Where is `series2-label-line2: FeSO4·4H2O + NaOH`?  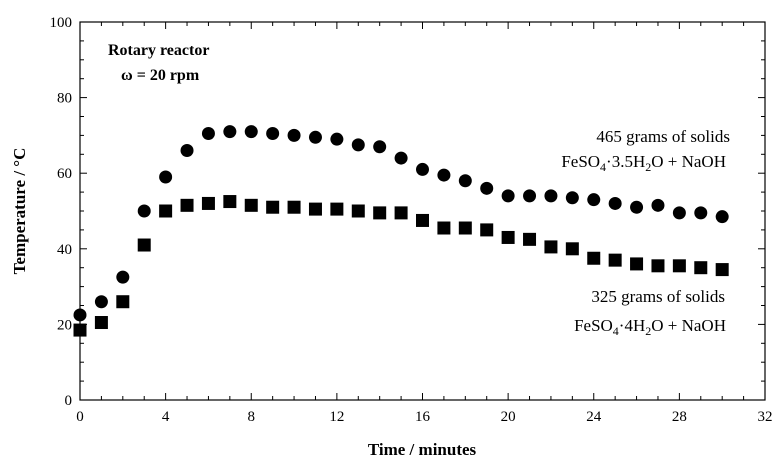
series2-label-line2: FeSO4·4H2O + NaOH is located at coordinates (650, 327).